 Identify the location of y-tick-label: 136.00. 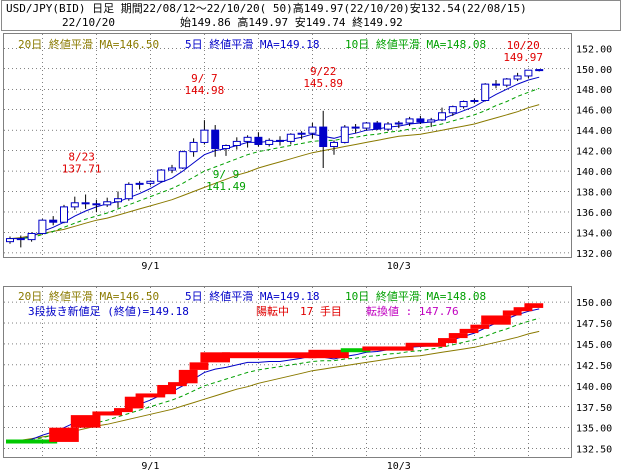
(594, 213).